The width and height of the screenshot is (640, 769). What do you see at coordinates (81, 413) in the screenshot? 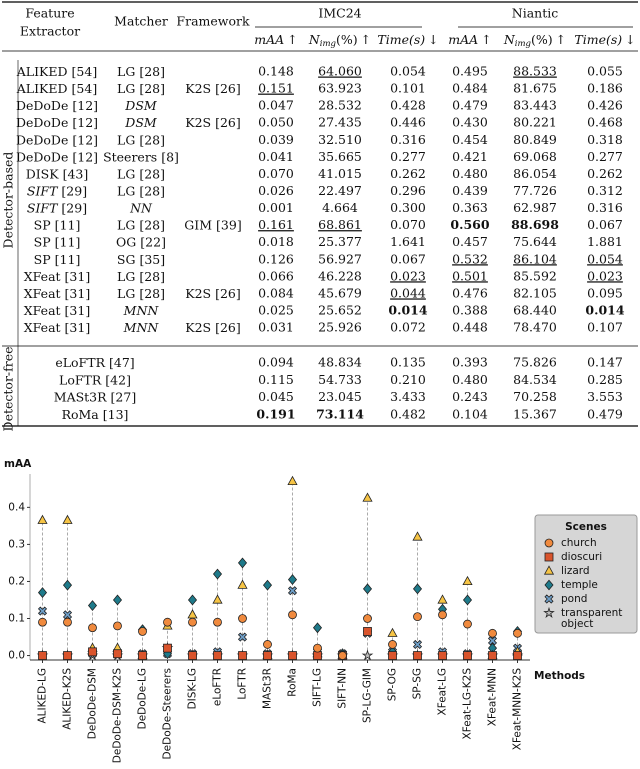
I see `name: RoMa` at bounding box center [81, 413].